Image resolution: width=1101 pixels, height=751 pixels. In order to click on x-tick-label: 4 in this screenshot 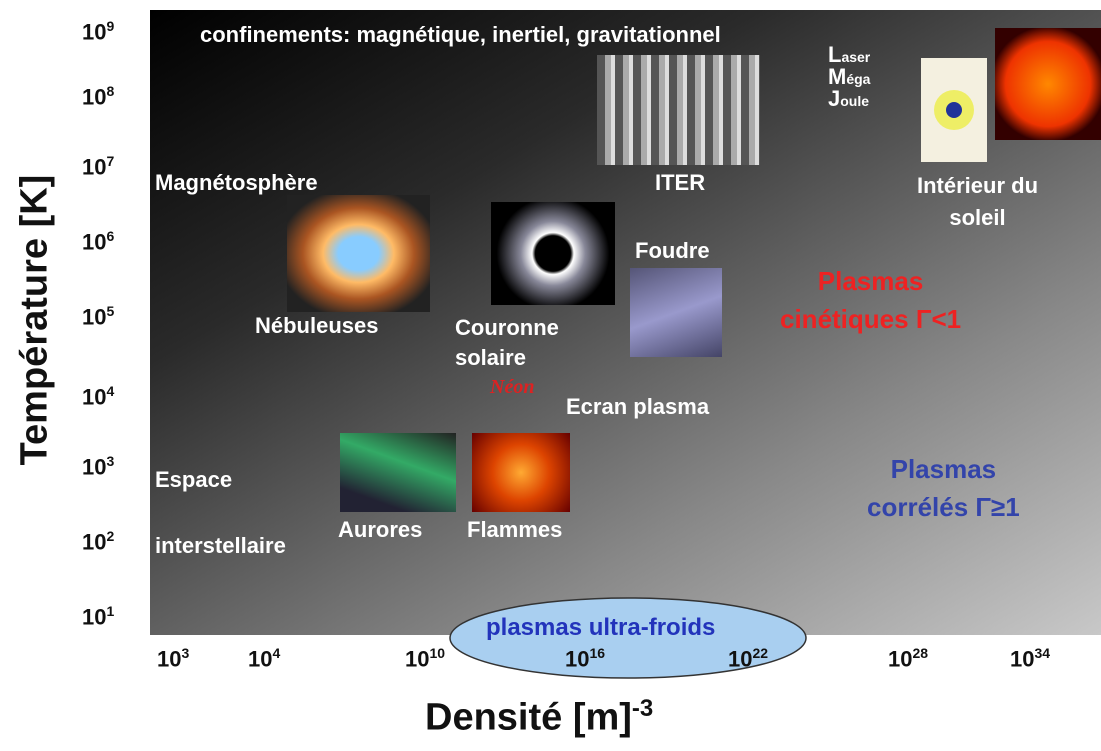, I will do `click(276, 653)`.